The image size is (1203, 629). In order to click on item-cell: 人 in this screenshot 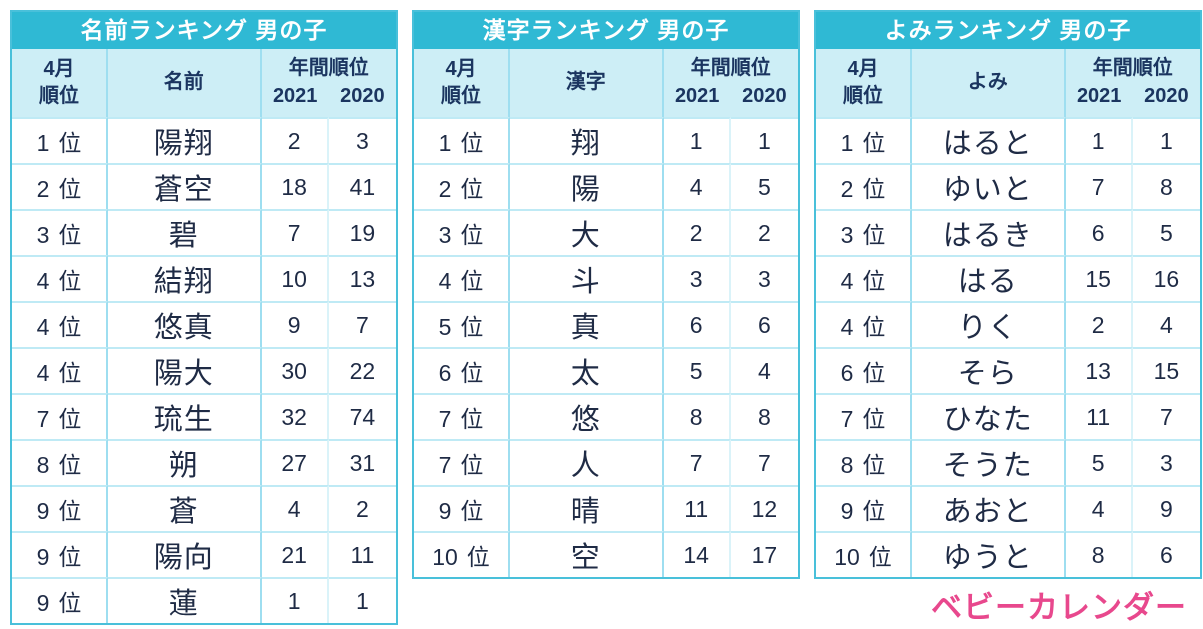, I will do `click(587, 462)`.